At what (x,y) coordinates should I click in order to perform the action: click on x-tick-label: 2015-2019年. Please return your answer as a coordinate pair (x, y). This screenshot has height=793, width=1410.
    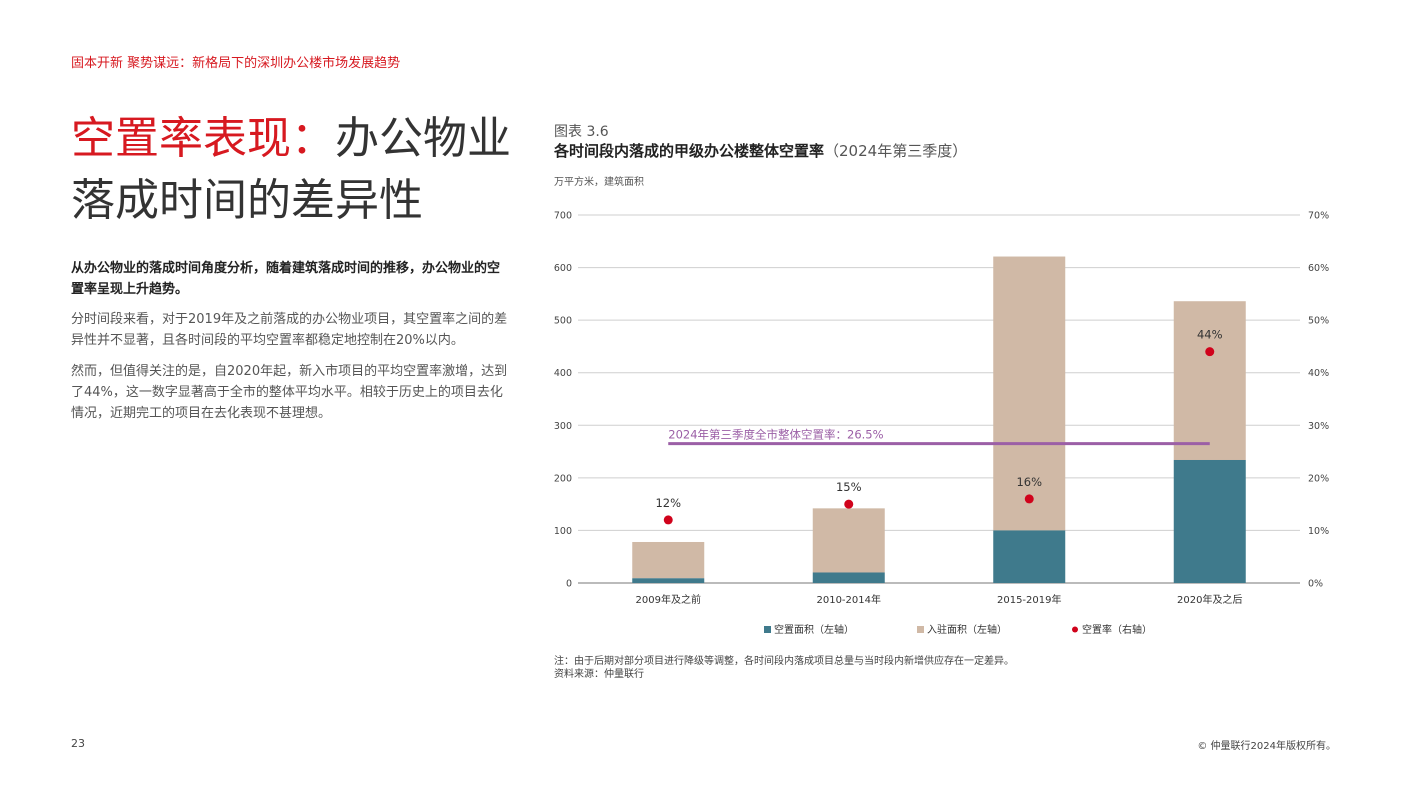
    Looking at the image, I should click on (1029, 599).